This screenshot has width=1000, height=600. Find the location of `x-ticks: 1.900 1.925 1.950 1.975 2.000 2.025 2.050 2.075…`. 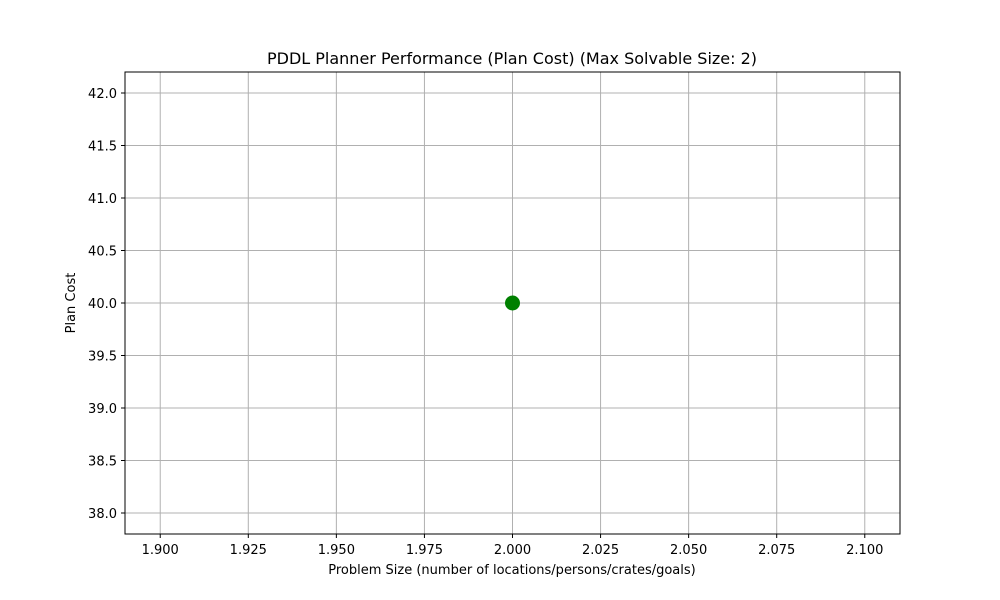

x-ticks: 1.900 1.925 1.950 1.975 2.000 2.025 2.050 2.075… is located at coordinates (512, 546).